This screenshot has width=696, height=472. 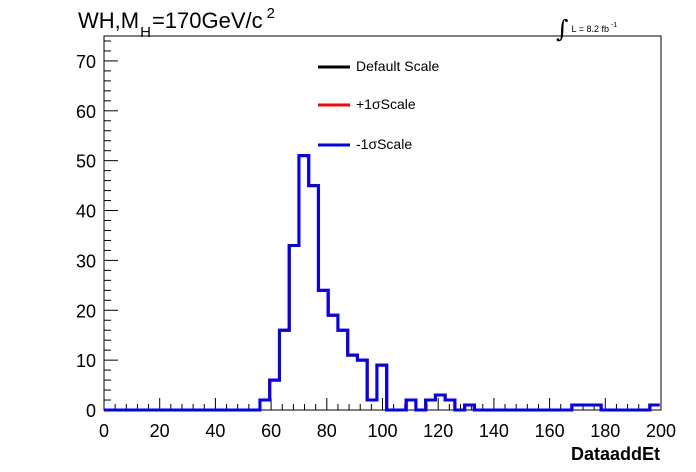 I want to click on luminosity-text: L = 8.2 fb, so click(x=590, y=29).